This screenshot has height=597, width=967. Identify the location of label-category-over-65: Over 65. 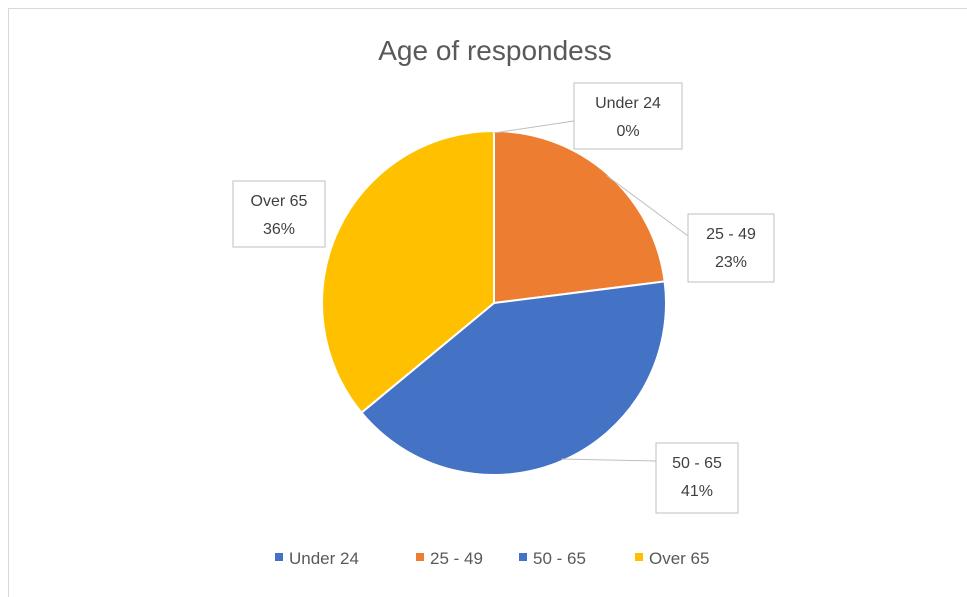
(279, 201).